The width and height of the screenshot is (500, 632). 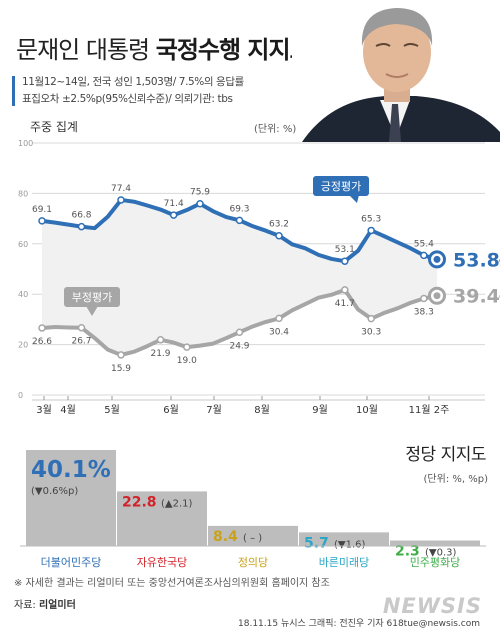 What do you see at coordinates (214, 410) in the screenshot?
I see `month-label: 7월` at bounding box center [214, 410].